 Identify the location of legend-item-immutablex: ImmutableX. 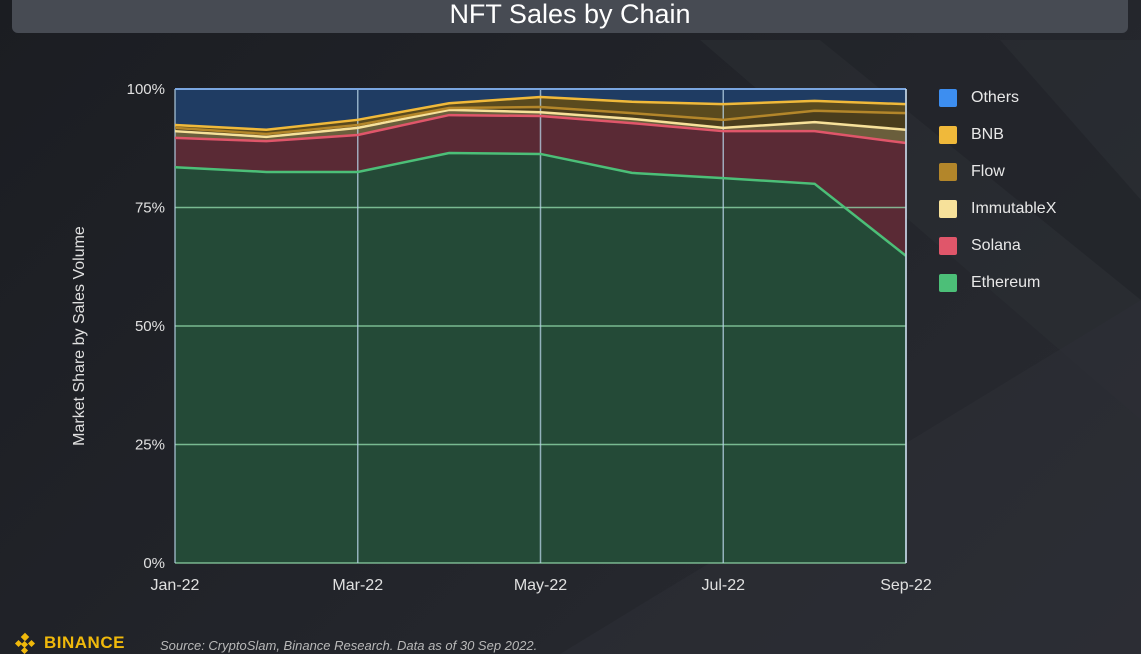
(997, 208).